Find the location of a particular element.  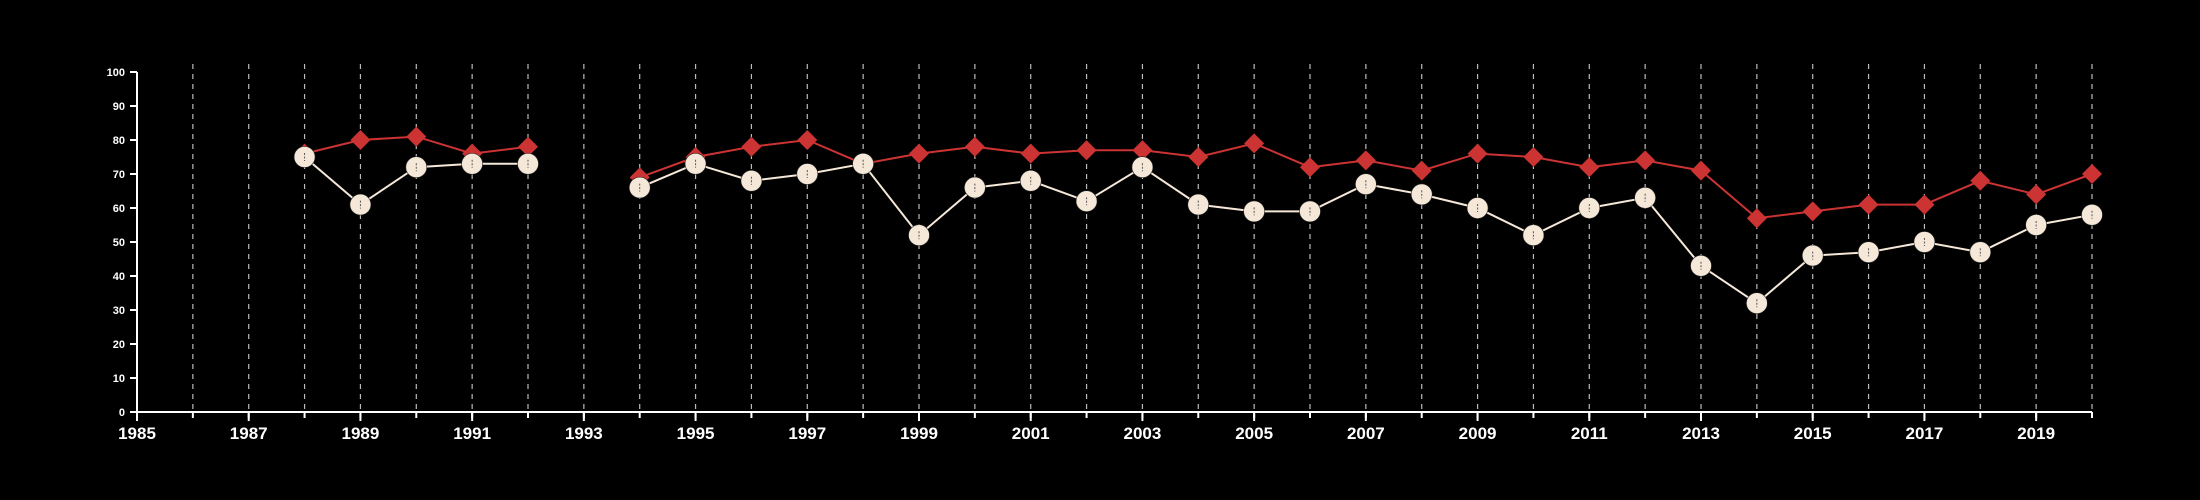

x-tick-label: 2019 is located at coordinates (2036, 433).